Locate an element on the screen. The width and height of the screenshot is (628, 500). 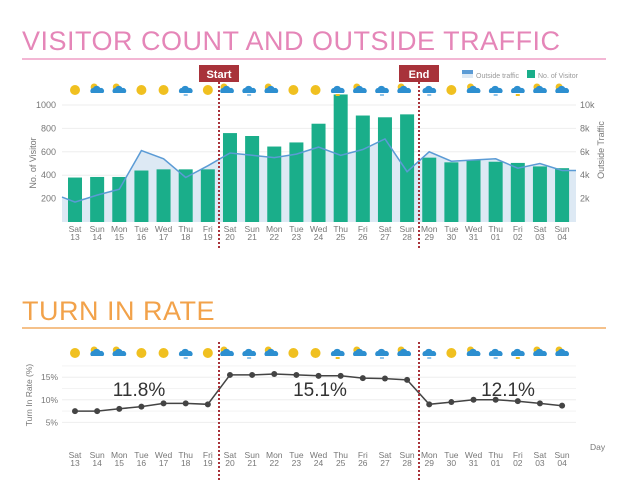
x-tick-label: 13 is located at coordinates (75, 237).